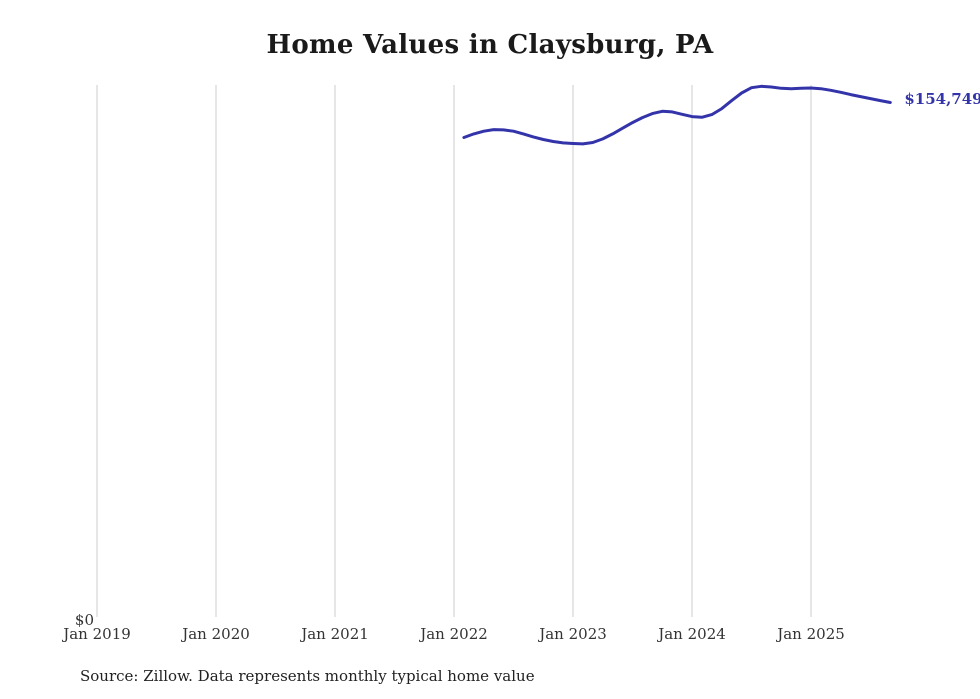 The height and width of the screenshot is (699, 980). Describe the element at coordinates (677, 115) in the screenshot. I see `home-value-line` at that location.